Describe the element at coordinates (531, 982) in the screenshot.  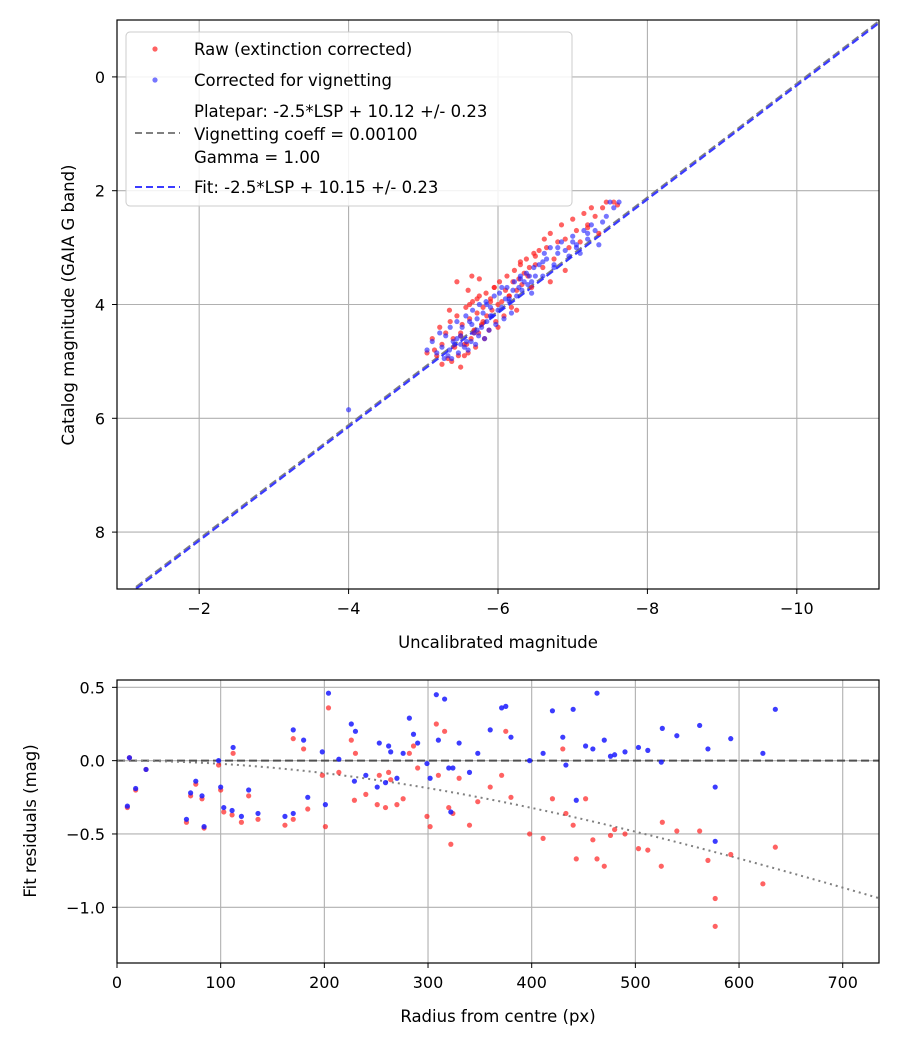
I see `bottom-xtick-label: 400` at that location.